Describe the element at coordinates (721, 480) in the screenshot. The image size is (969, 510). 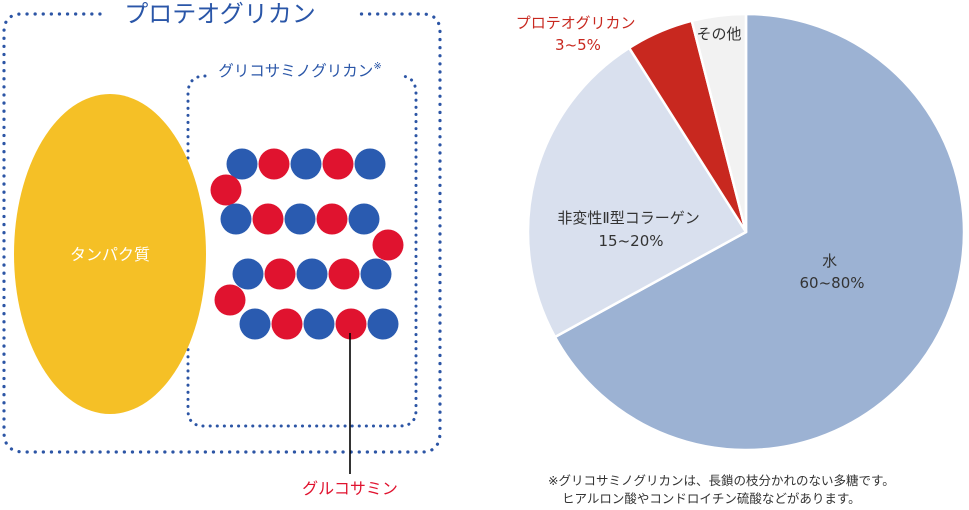
I see `footnote-line-1: ※グリコサミノグリカンは、長鎖の枝分かれのない多糖です。` at that location.